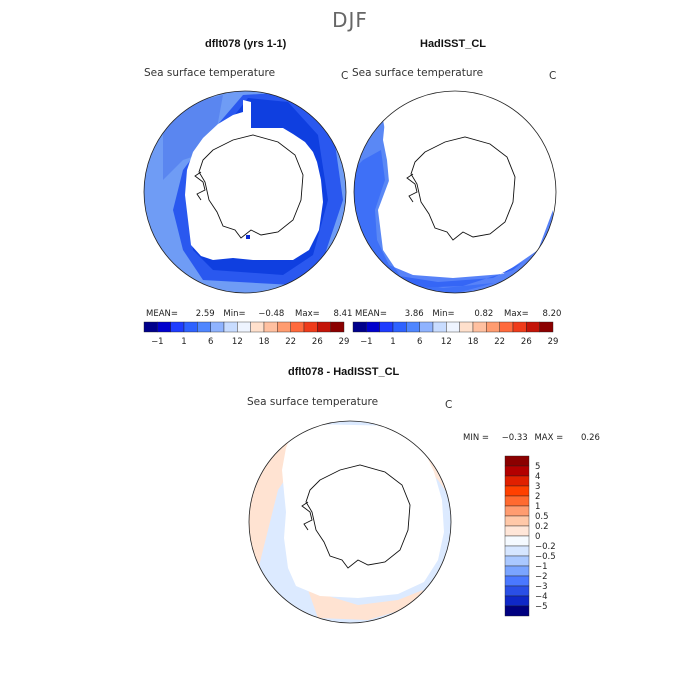  Describe the element at coordinates (537, 507) in the screenshot. I see `panel3-colorbar-tick-label: 1` at that location.